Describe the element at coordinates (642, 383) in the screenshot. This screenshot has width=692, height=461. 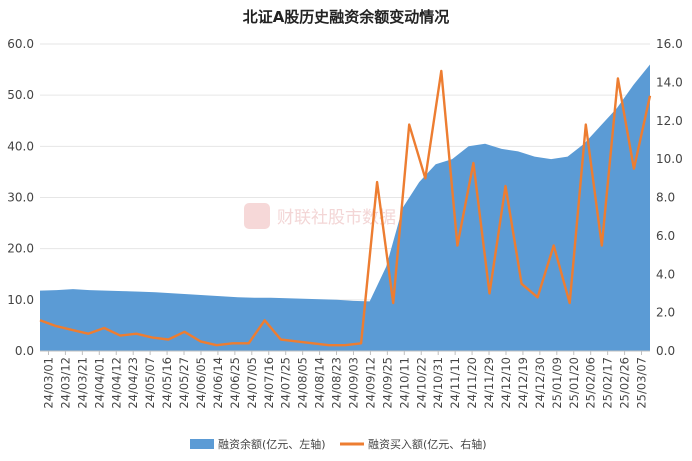
I see `x-axis-tick-label: 25/03/07` at that location.